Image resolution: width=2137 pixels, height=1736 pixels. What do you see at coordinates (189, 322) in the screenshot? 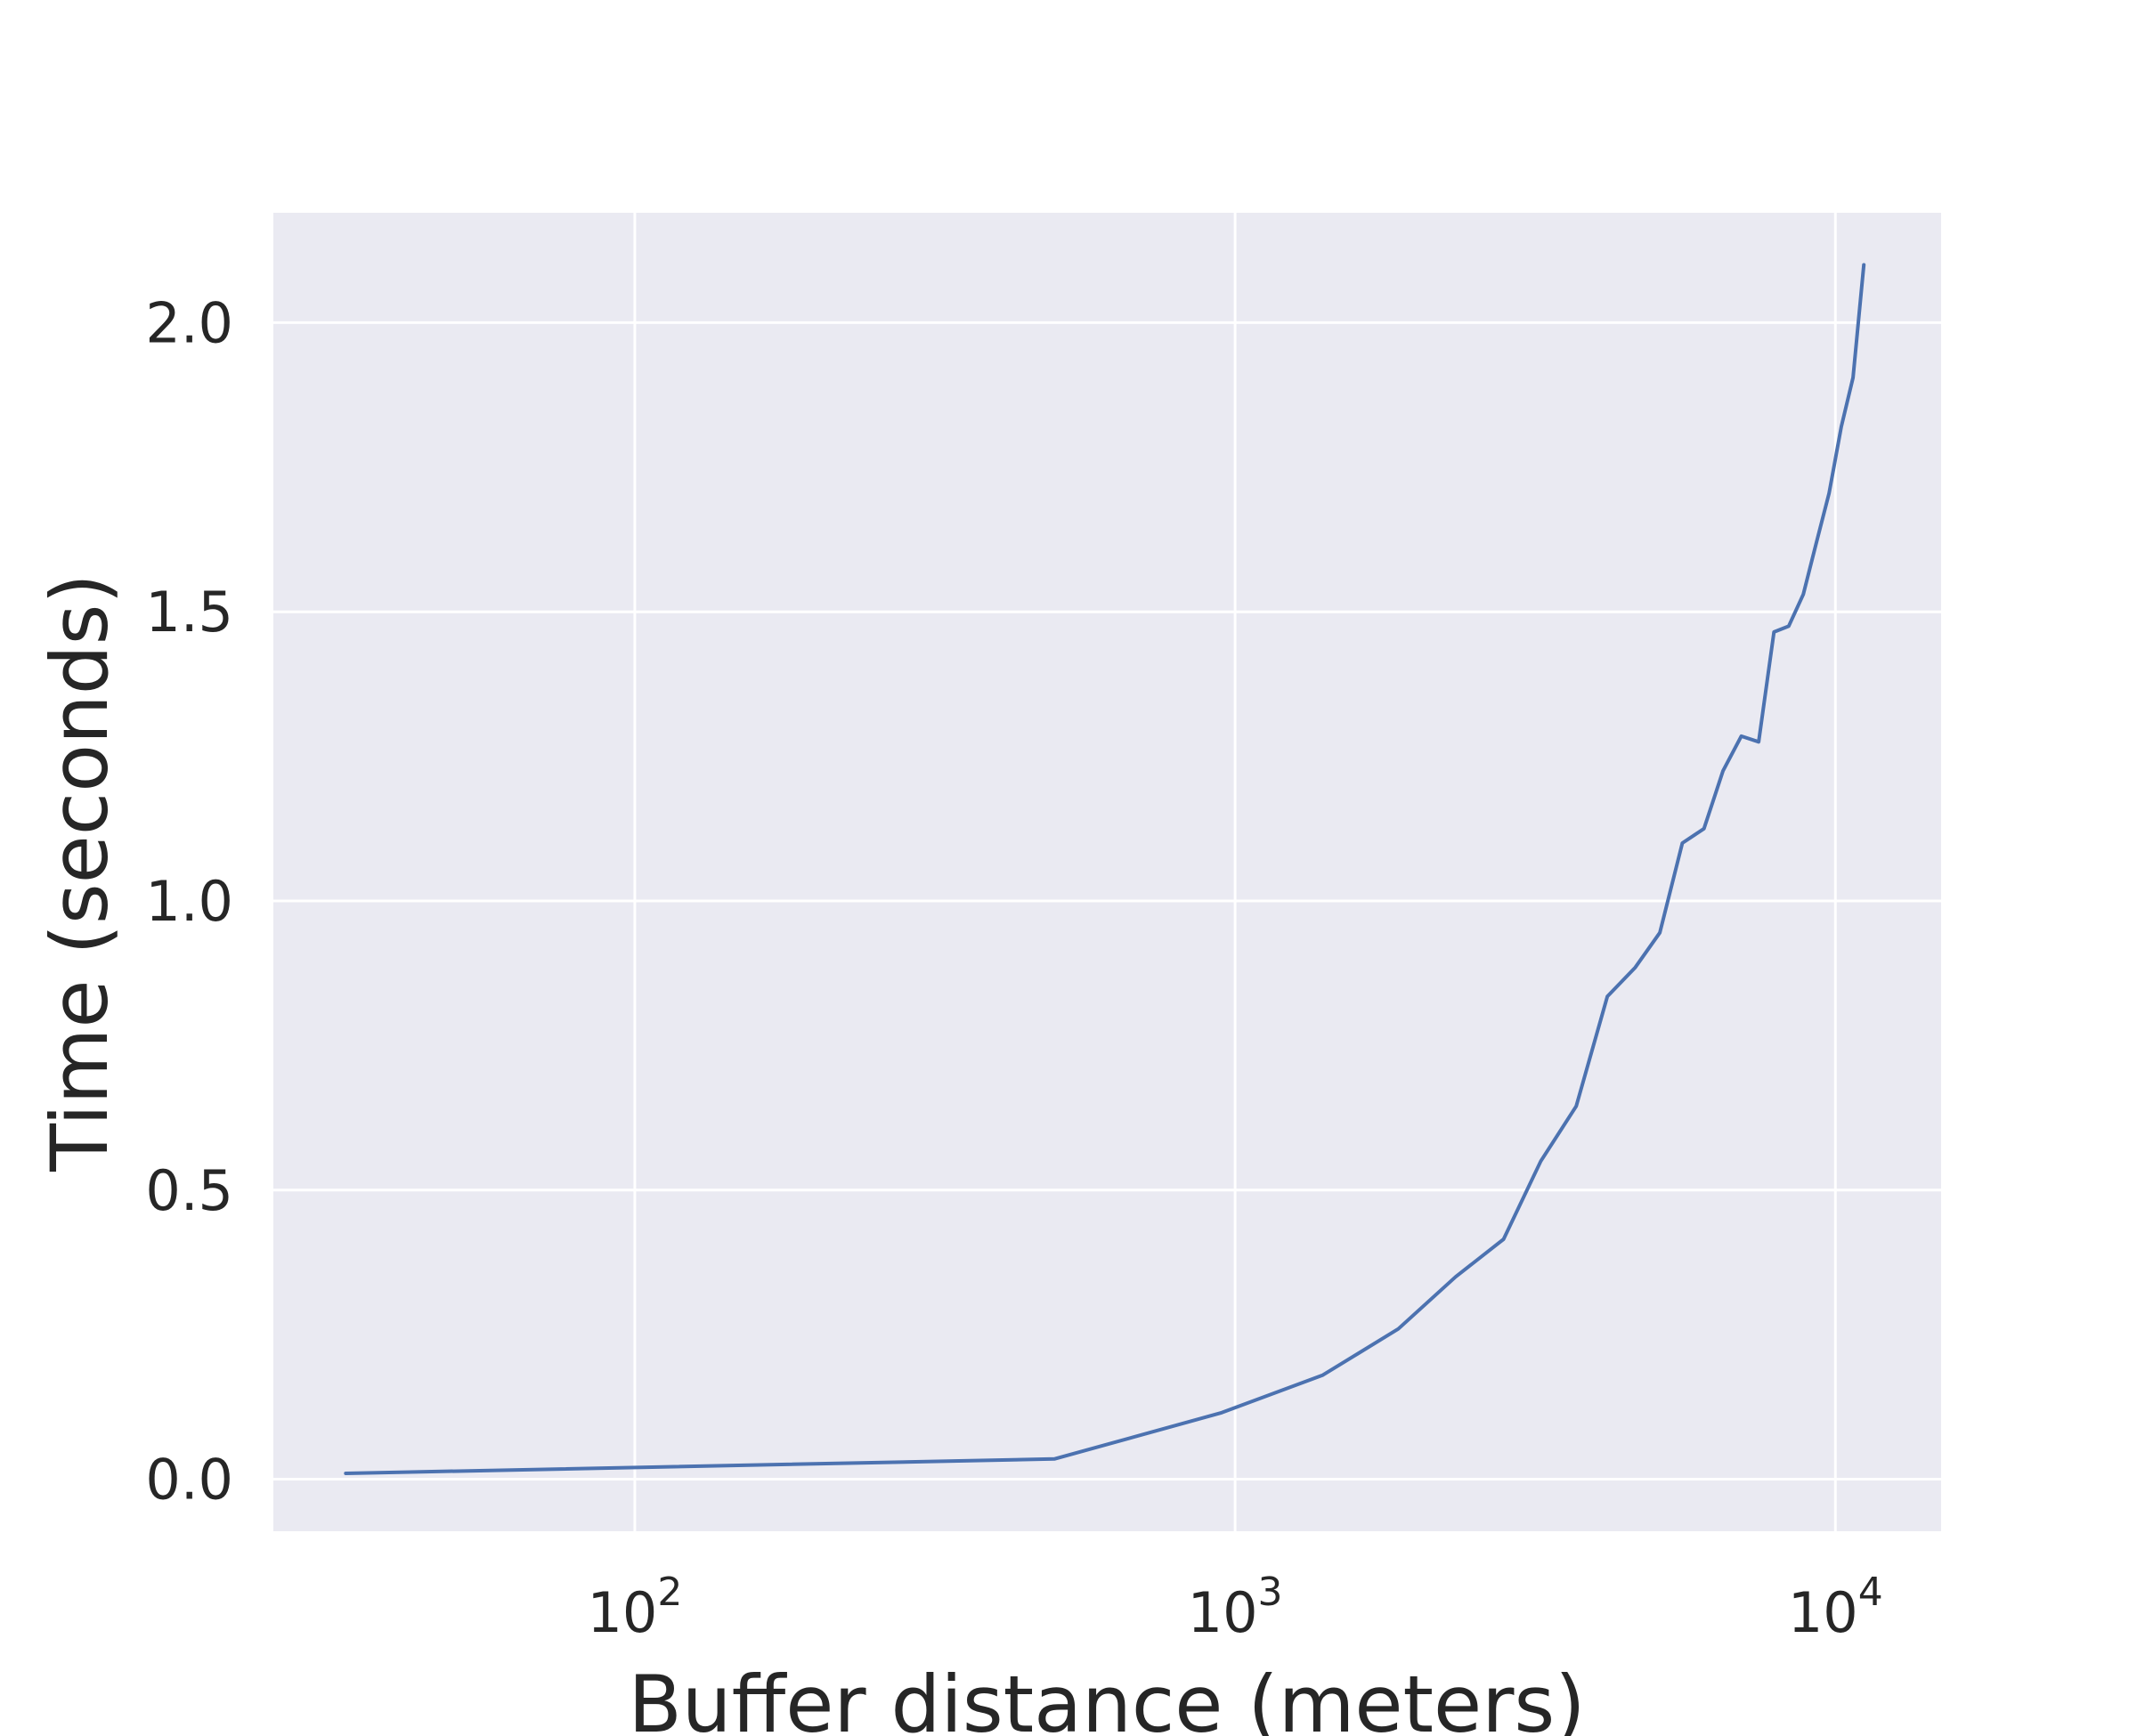
I see `y-tick-label: 2.0` at bounding box center [189, 322].